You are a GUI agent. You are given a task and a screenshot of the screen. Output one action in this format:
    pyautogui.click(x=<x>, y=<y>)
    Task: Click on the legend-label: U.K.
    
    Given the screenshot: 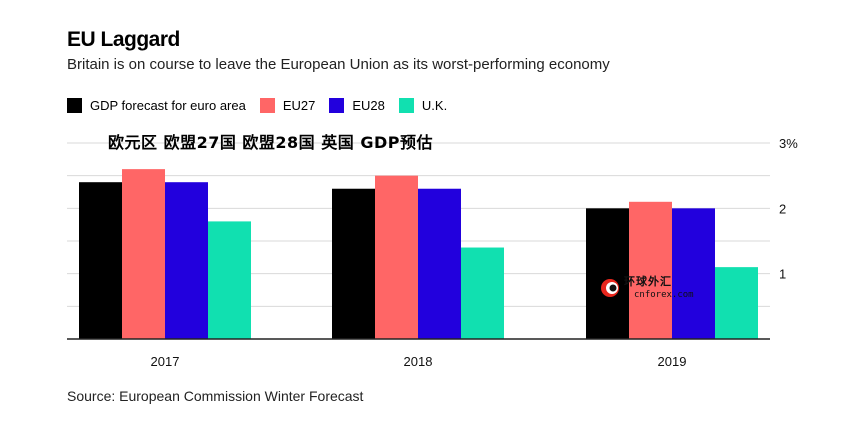 What is the action you would take?
    pyautogui.click(x=434, y=105)
    